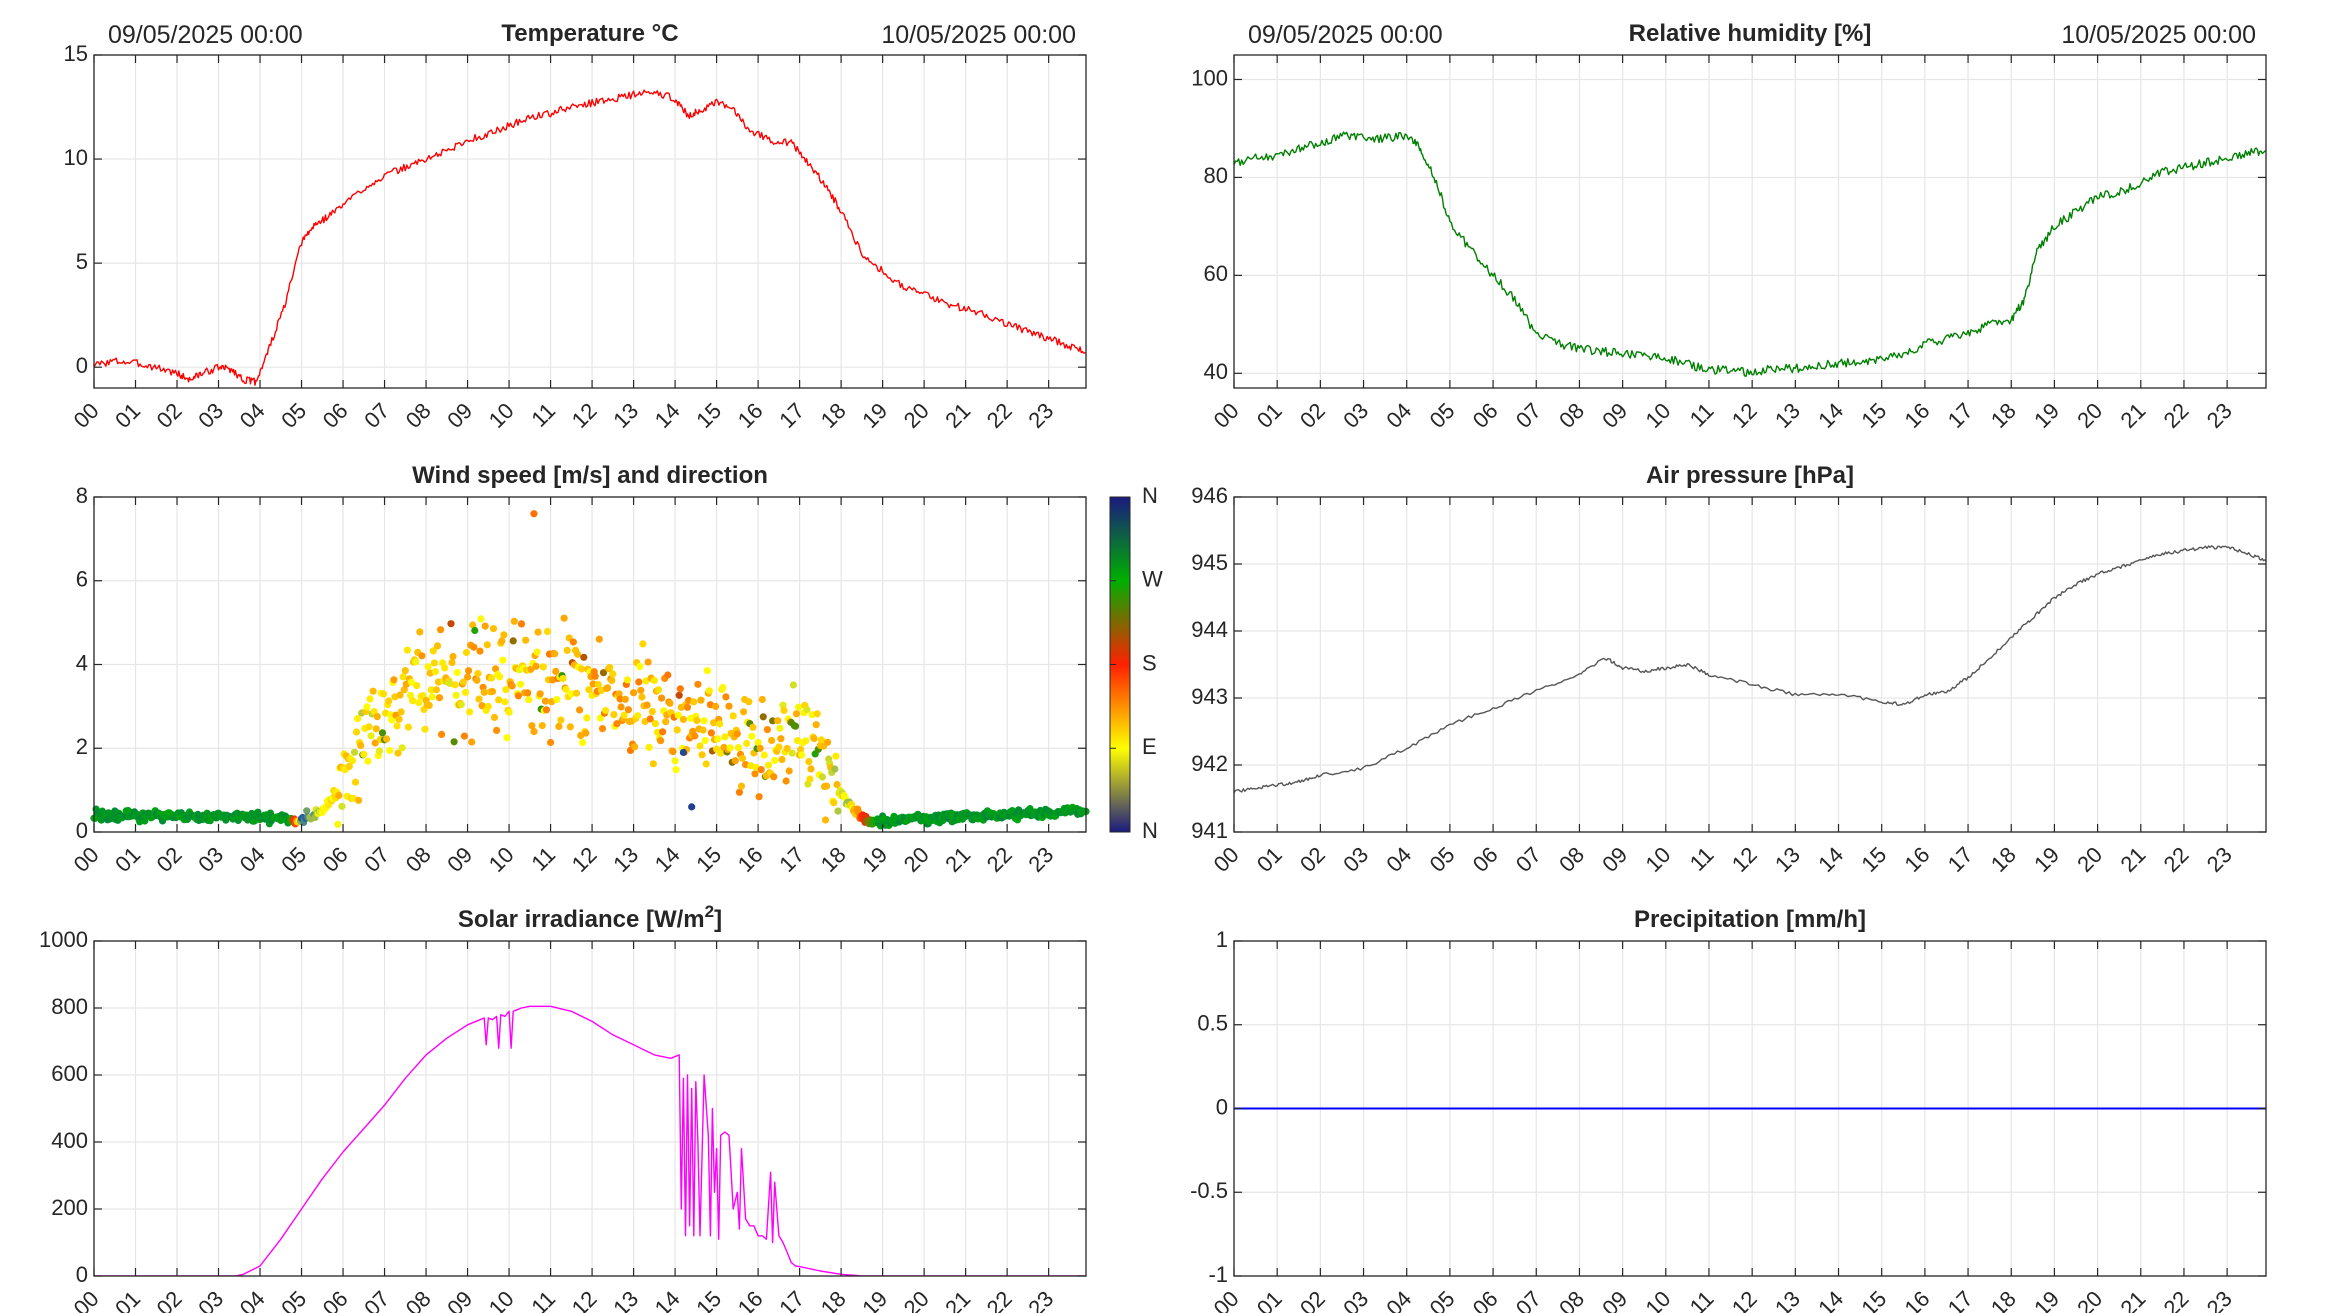 The height and width of the screenshot is (1313, 2333). What do you see at coordinates (1216, 371) in the screenshot?
I see `y-tick-label: 40` at bounding box center [1216, 371].